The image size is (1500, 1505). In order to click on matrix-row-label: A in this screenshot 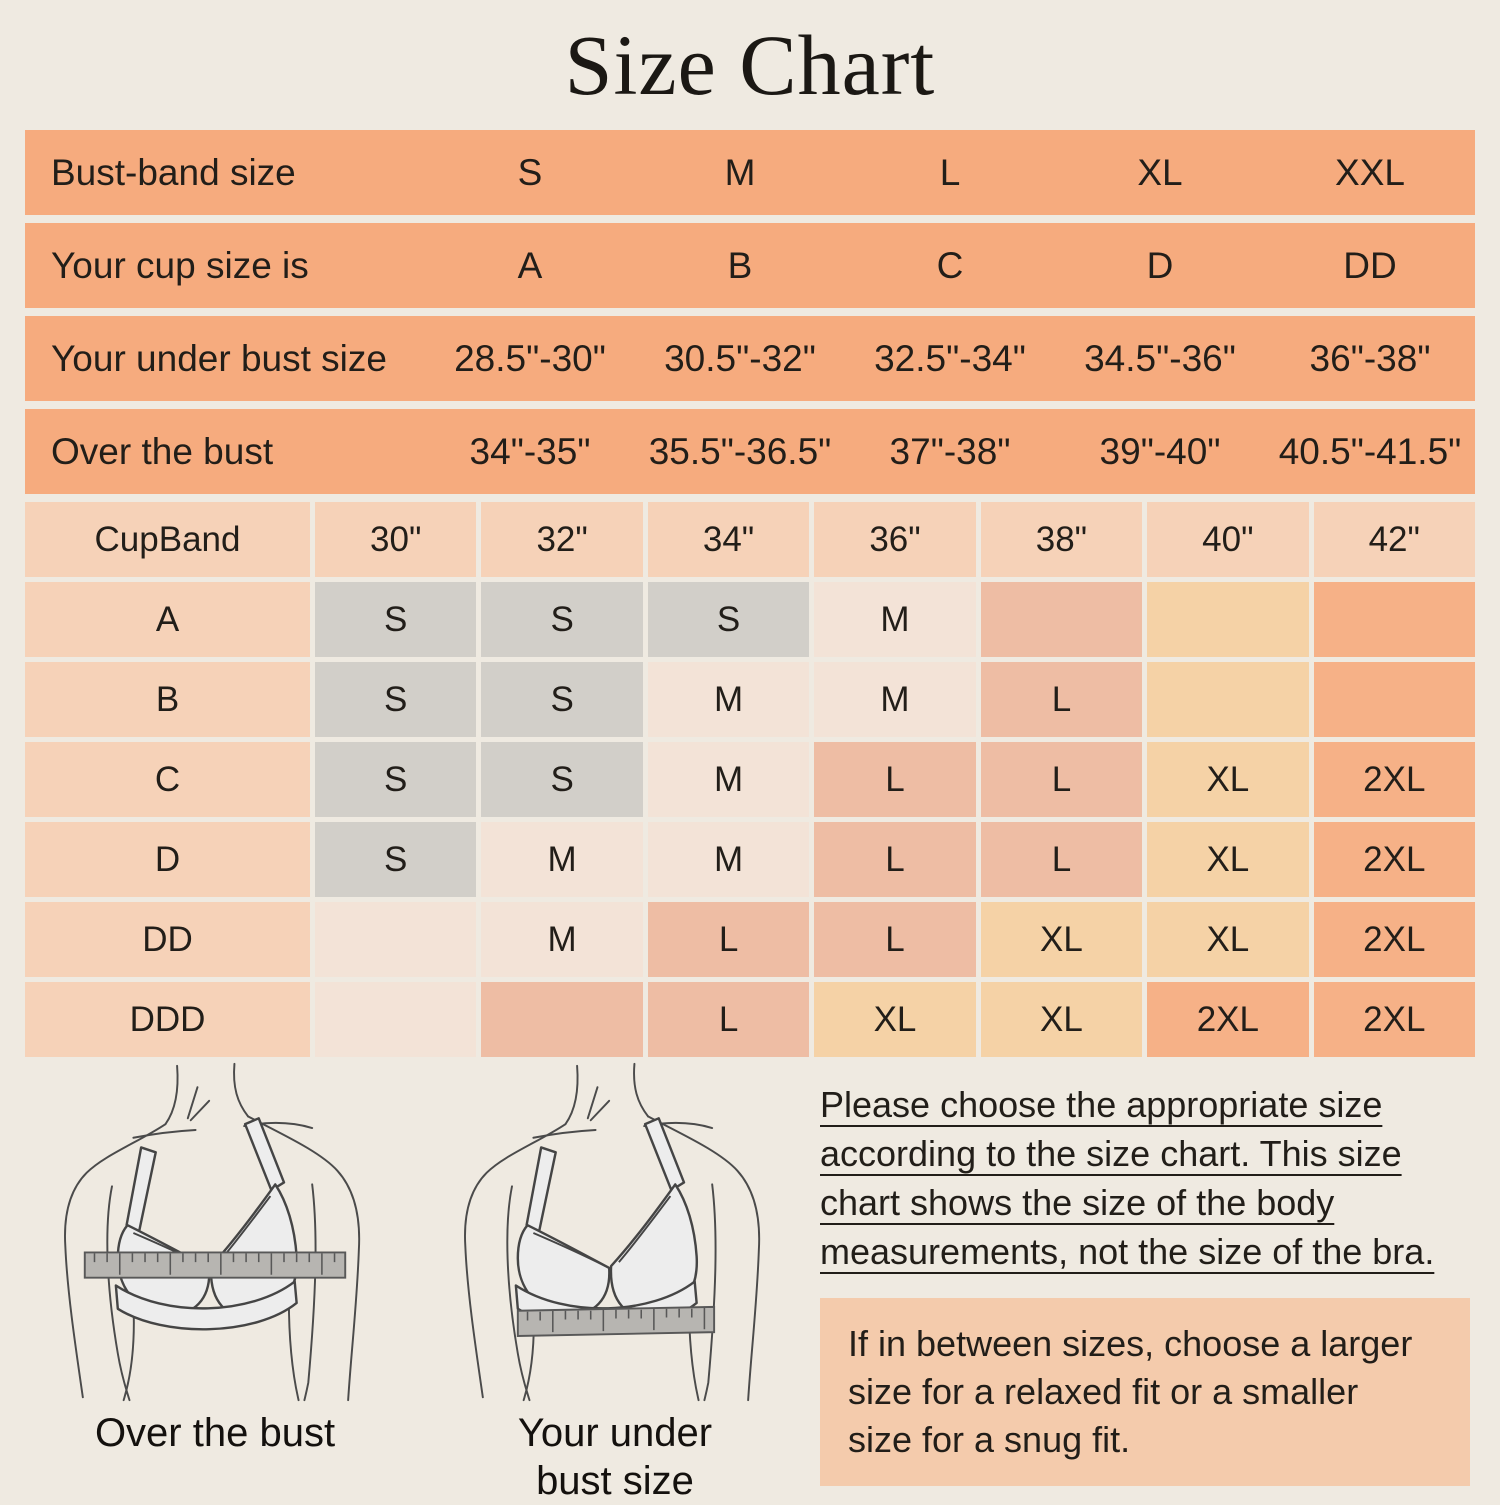, I will do `click(167, 619)`.